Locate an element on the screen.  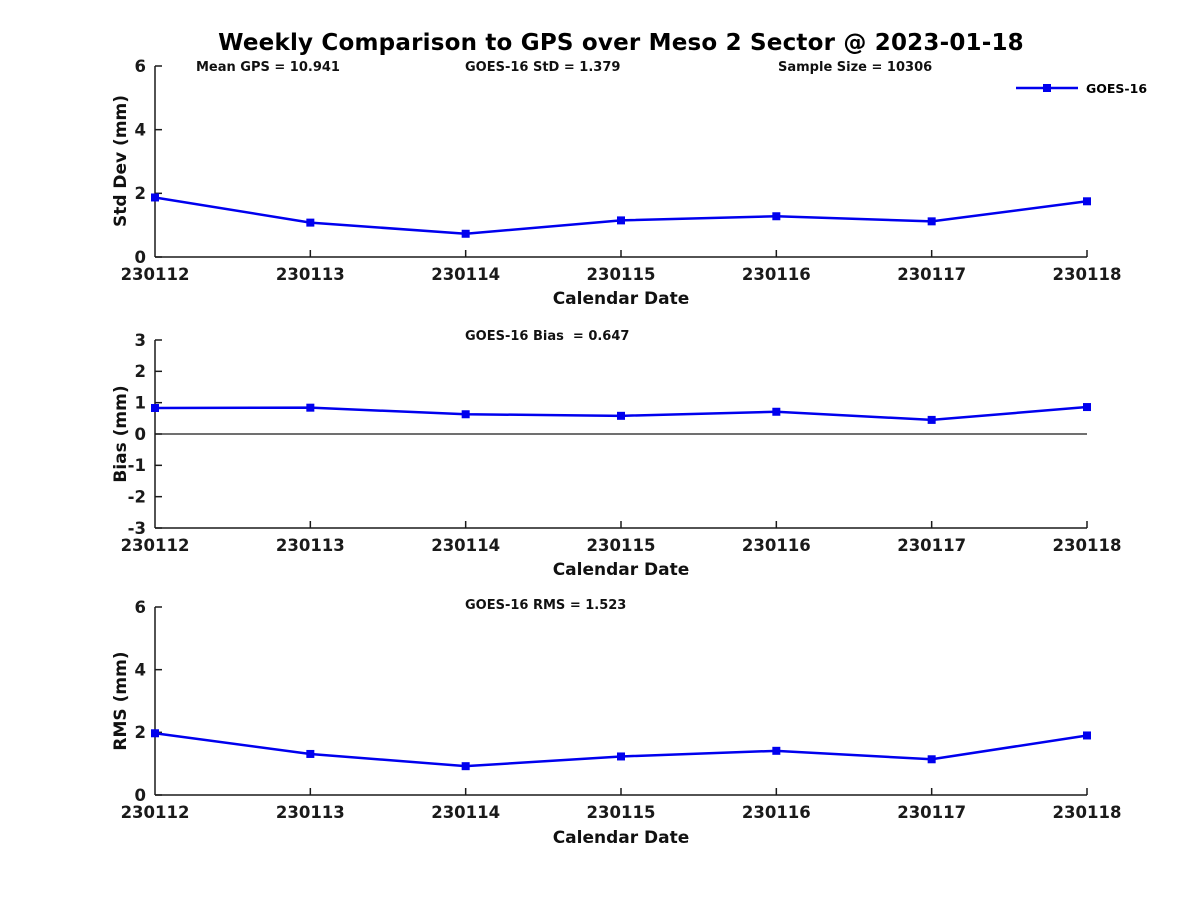
annotation-mean-gps: Mean GPS = 10.941 is located at coordinates (268, 67).